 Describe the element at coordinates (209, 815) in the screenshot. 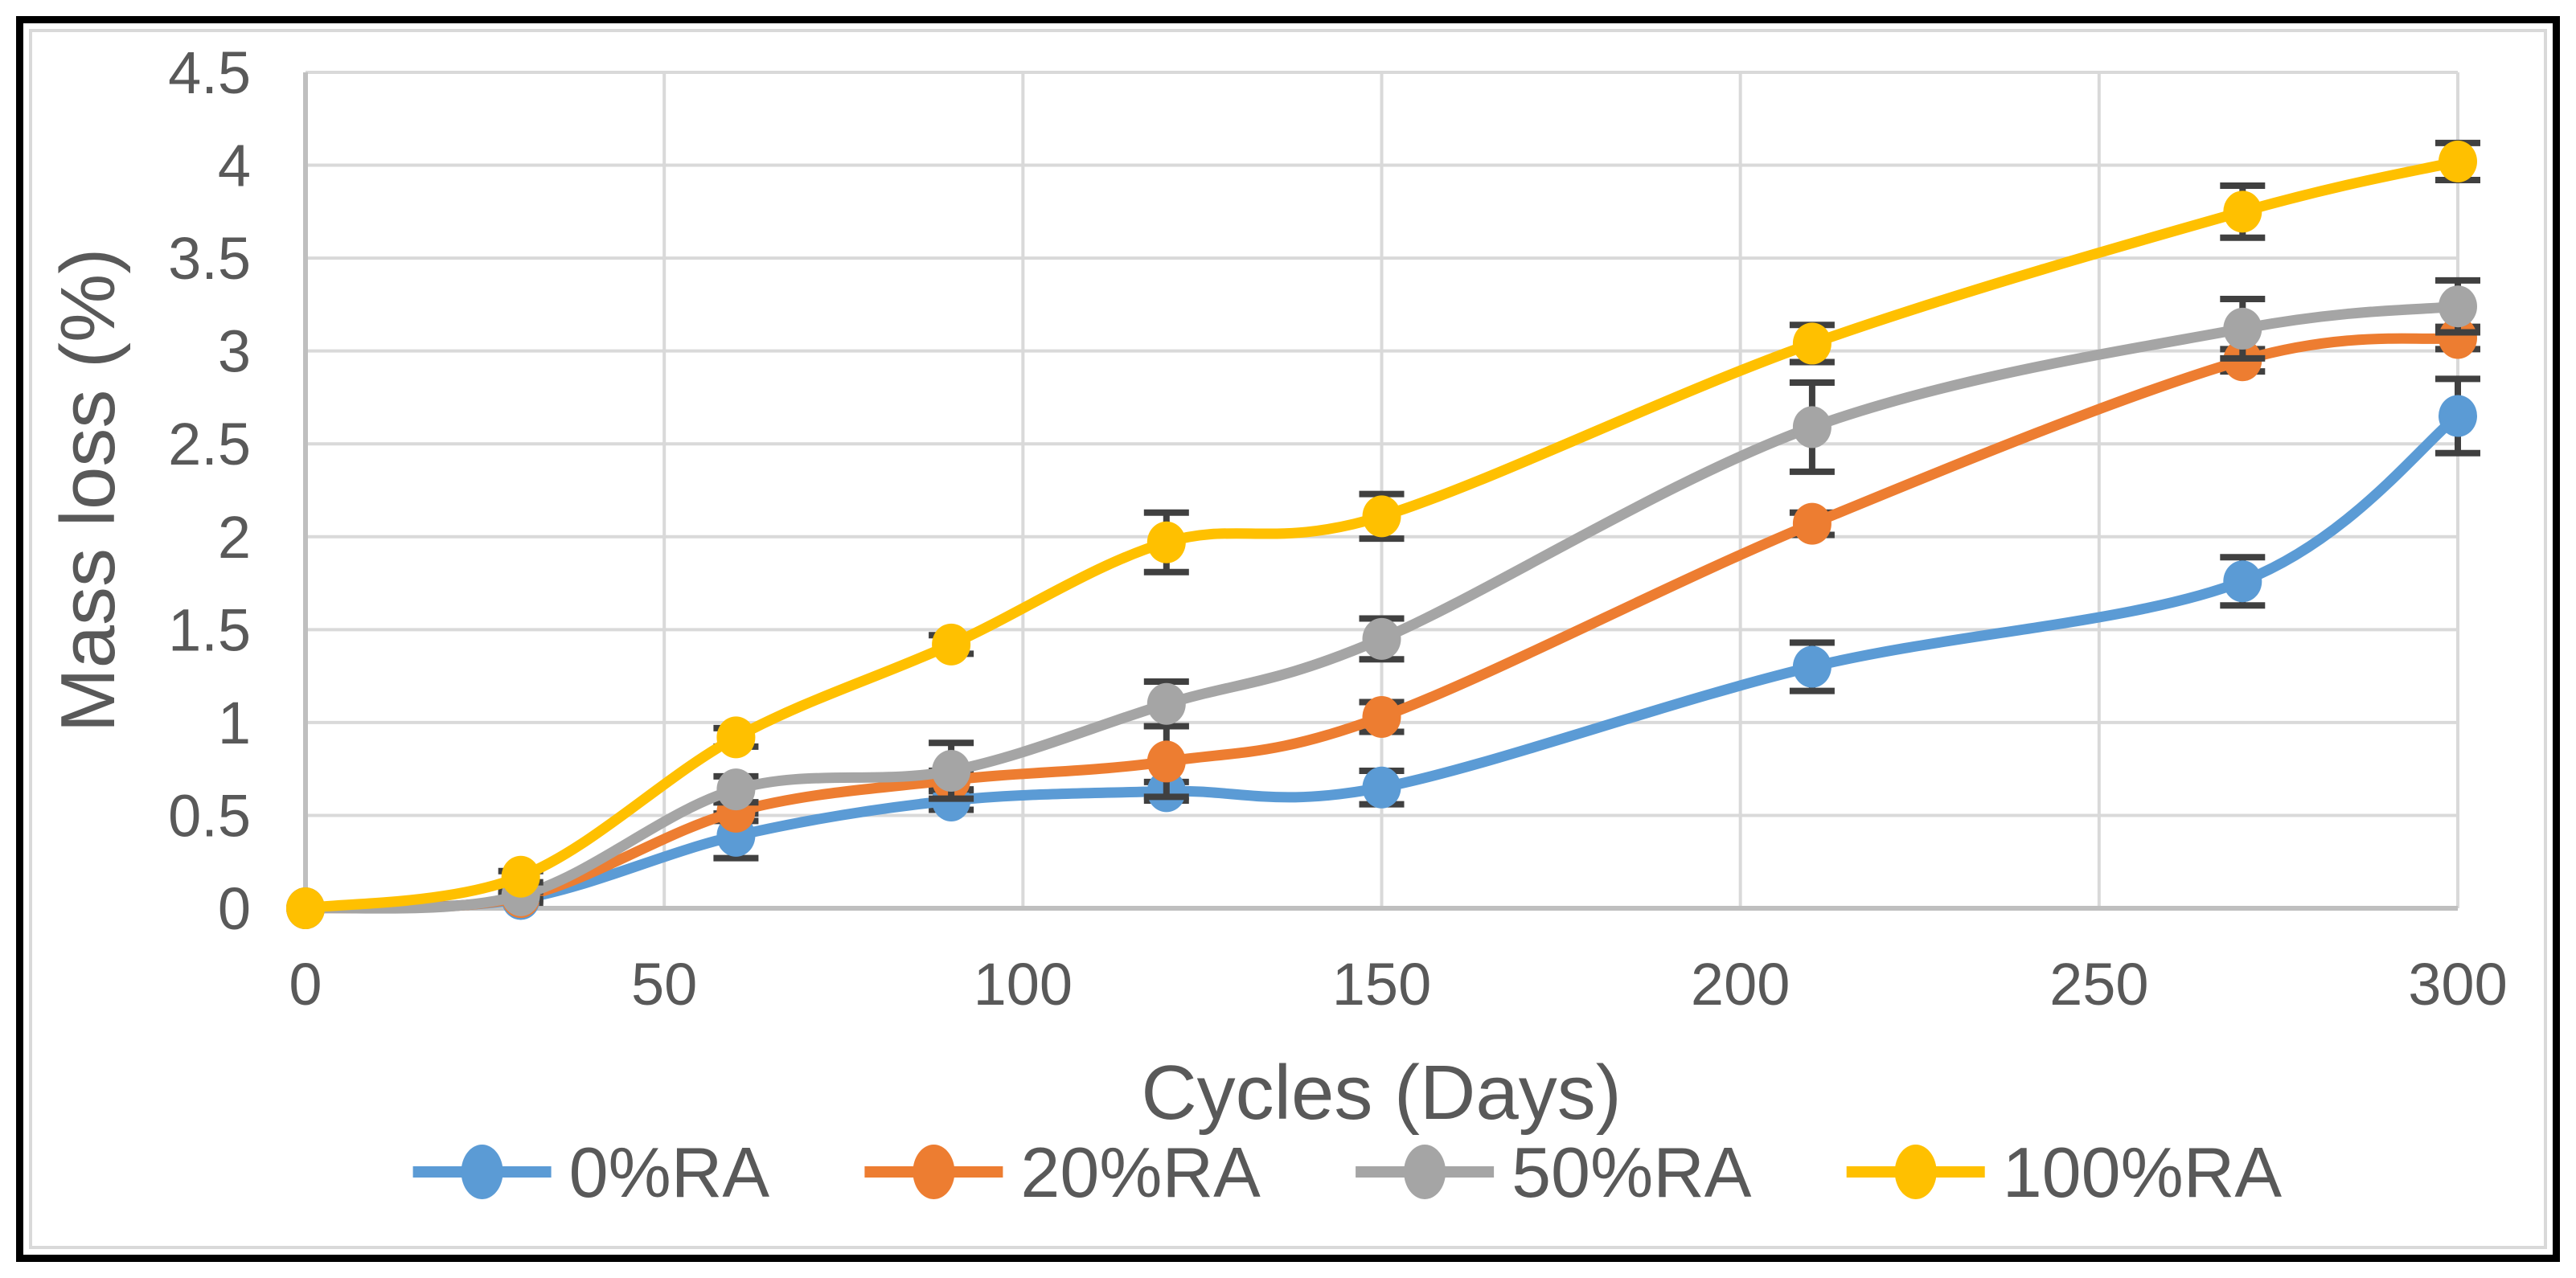

I see `y-tick-label: 0.5` at that location.